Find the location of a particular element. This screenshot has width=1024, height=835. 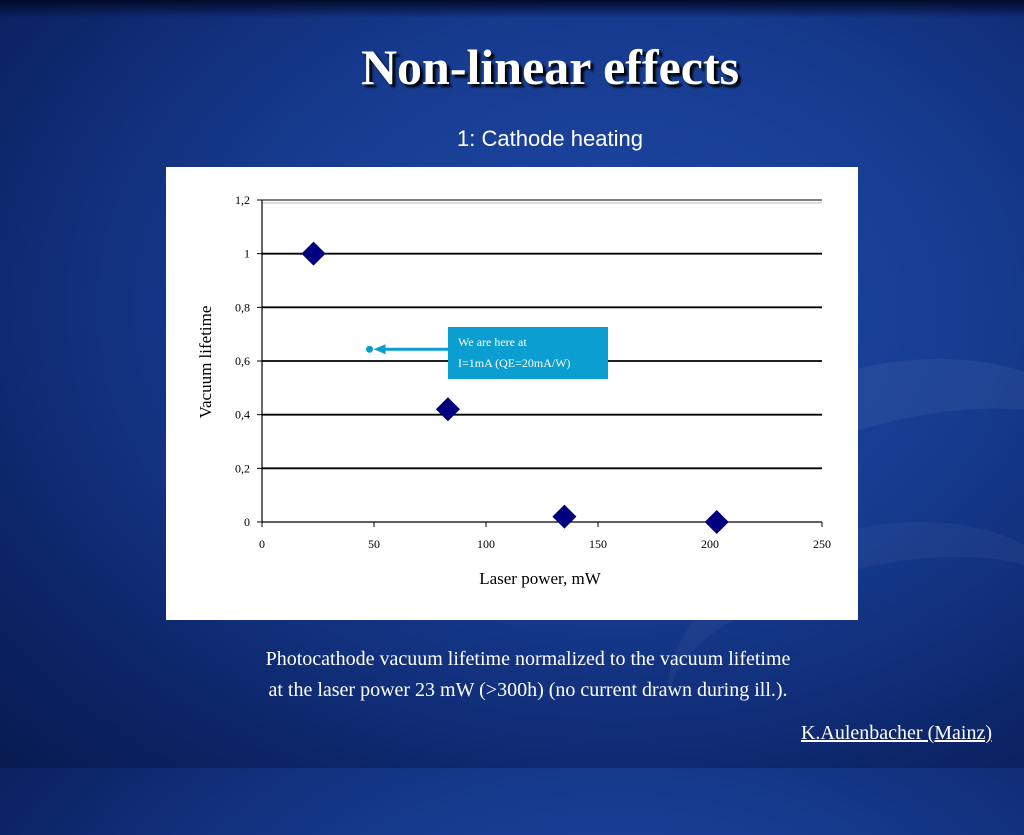

x-tick-label: 150 is located at coordinates (598, 544).